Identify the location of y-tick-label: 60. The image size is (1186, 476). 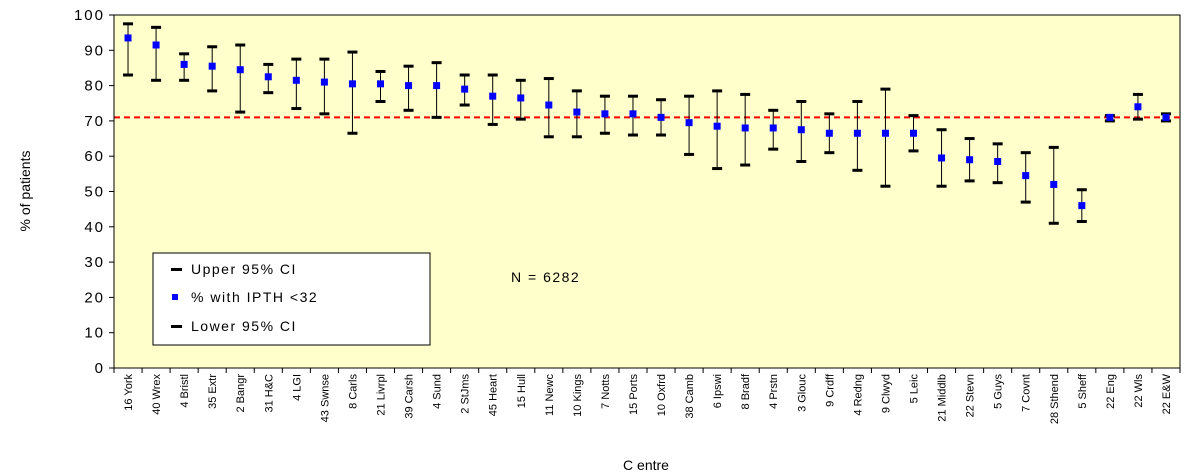
(94, 156).